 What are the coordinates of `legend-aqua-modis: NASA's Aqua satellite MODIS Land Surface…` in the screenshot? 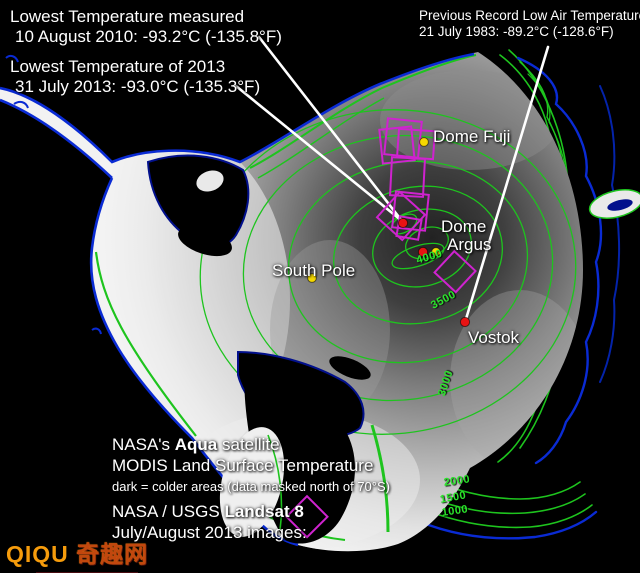 It's located at (251, 465).